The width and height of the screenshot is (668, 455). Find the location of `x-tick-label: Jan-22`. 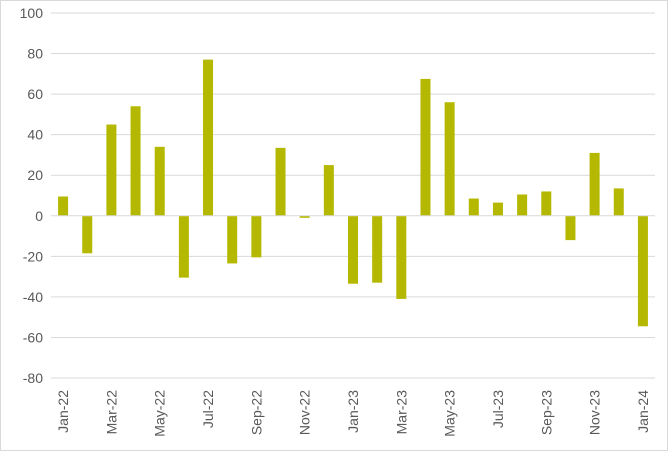

x-tick-label: Jan-22 is located at coordinates (63, 411).